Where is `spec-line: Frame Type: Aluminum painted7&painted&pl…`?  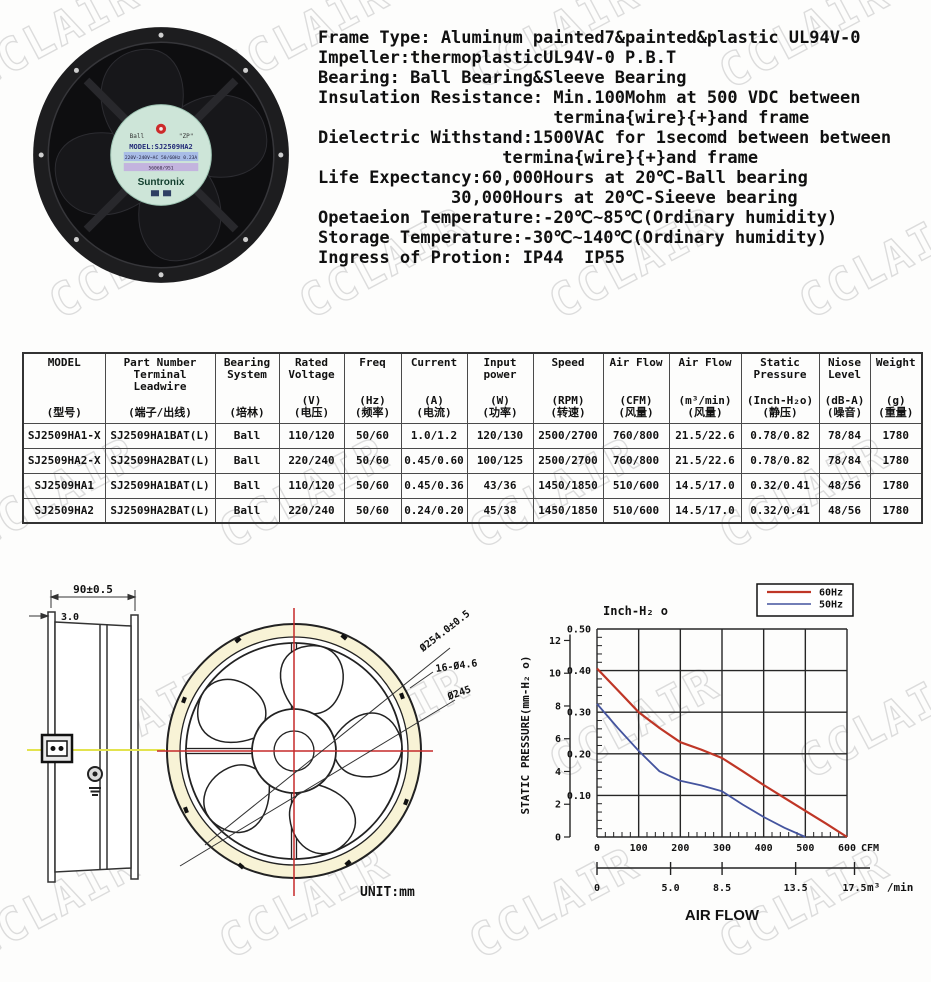
spec-line: Frame Type: Aluminum painted7&painted&pl… is located at coordinates (589, 38).